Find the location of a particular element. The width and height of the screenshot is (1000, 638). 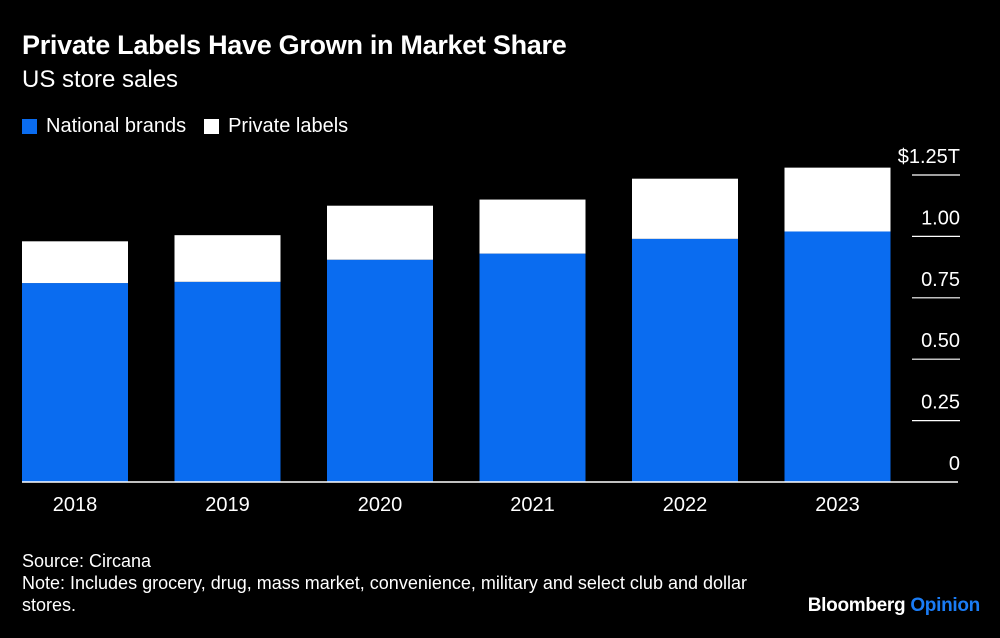

y-tick-label: $1.25T is located at coordinates (929, 157).